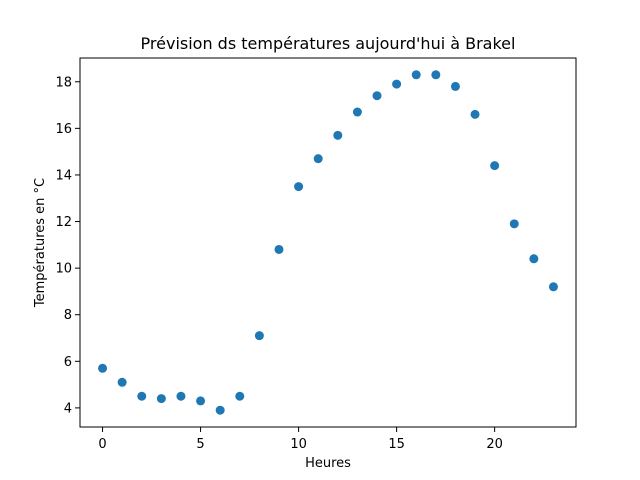  I want to click on y-tick-label: 18, so click(63, 82).